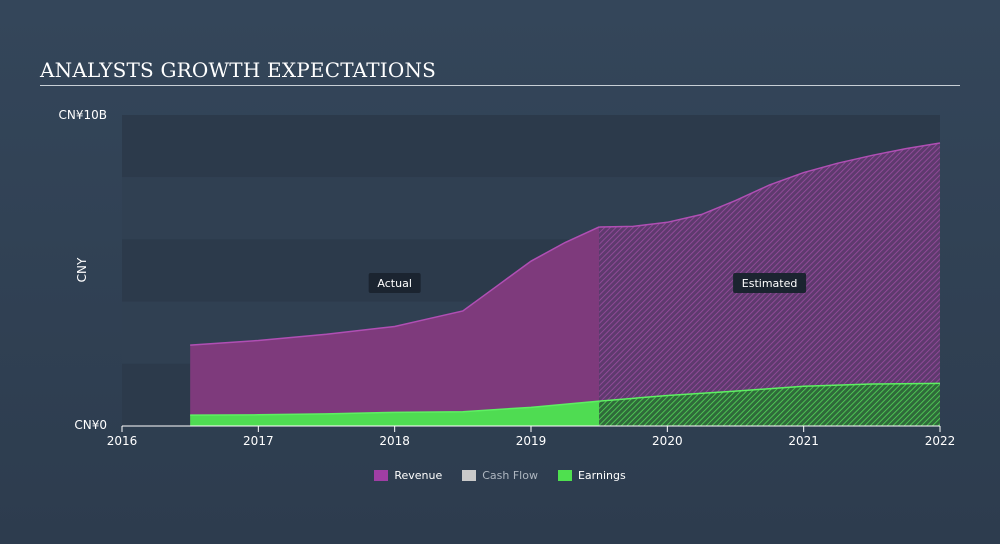 The width and height of the screenshot is (1000, 544). I want to click on x-tick-label-2017: 2017, so click(258, 441).